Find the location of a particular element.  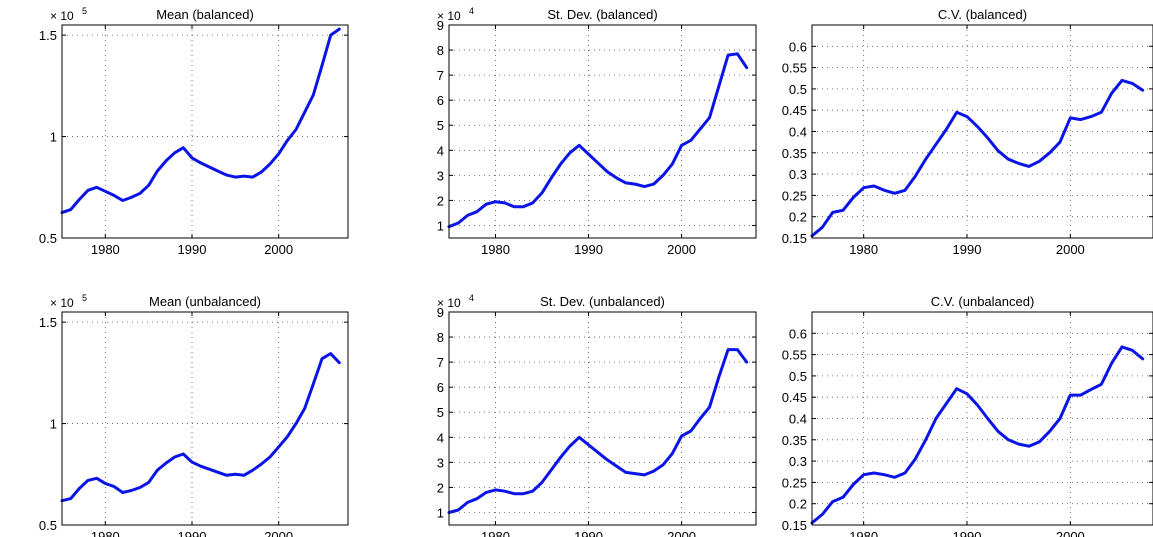

subplot-1: 1980 1990 2000 0.5 1 1.5 Mean (balanced) × 10 5 is located at coordinates (194, 131).